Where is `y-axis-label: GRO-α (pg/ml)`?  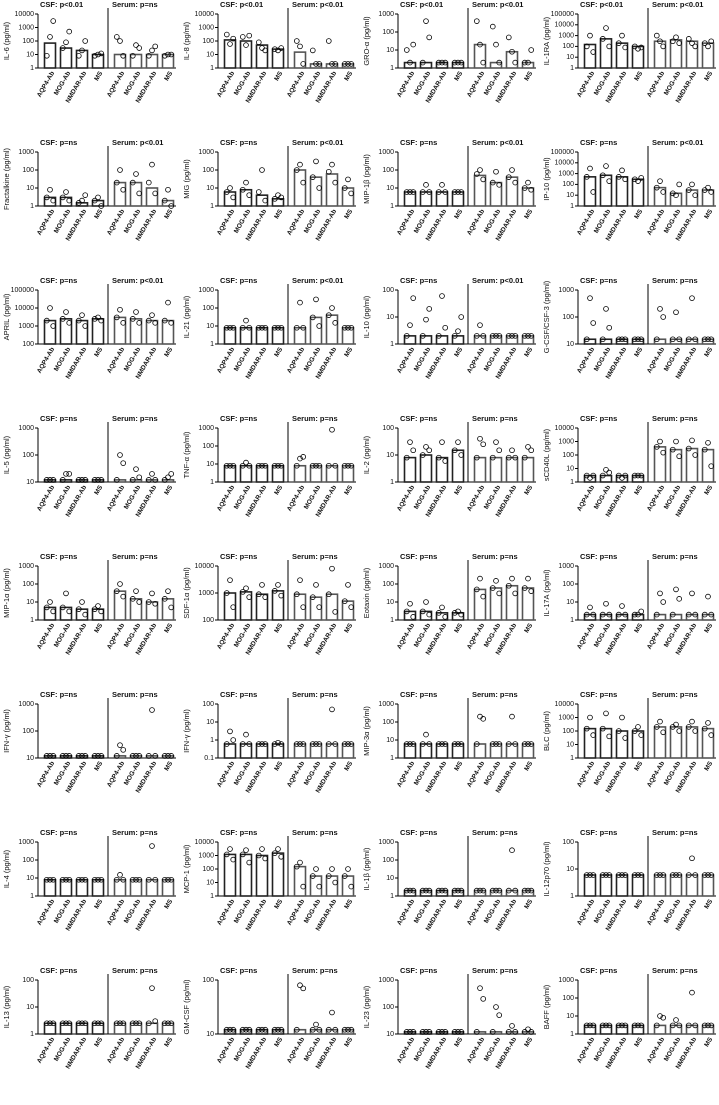 y-axis-label: GRO-α (pg/ml) is located at coordinates (366, 41).